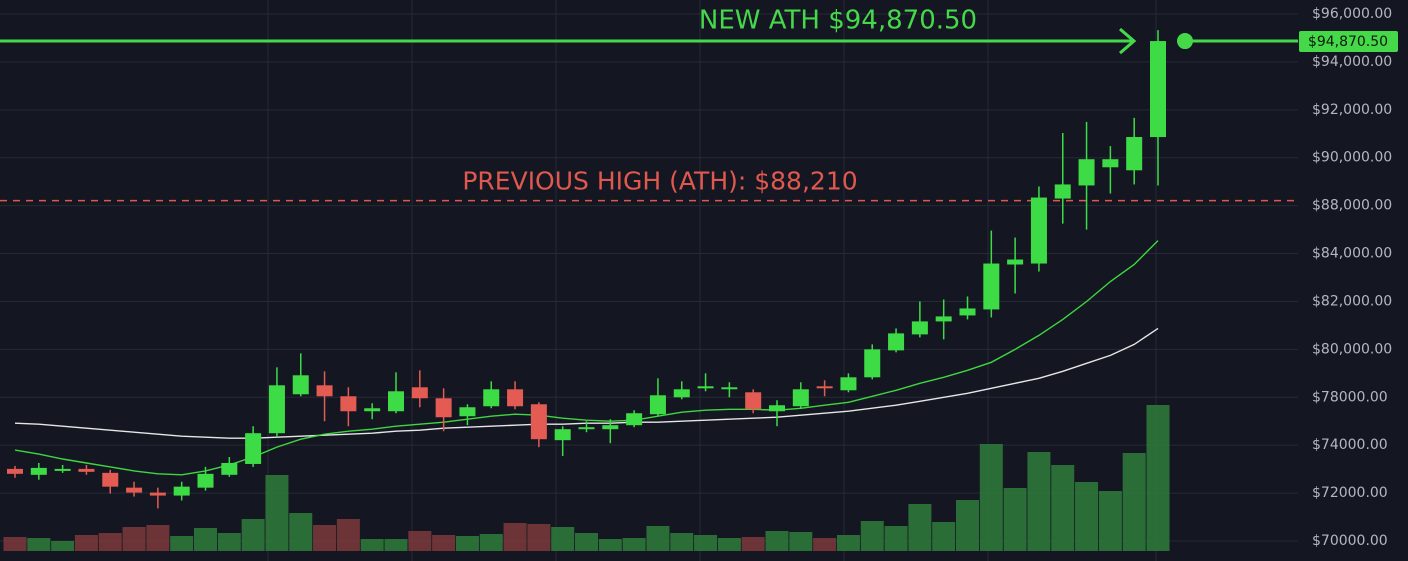 This screenshot has height=561, width=1408. Describe the element at coordinates (1128, 41) in the screenshot. I see `ath-arrowhead` at that location.